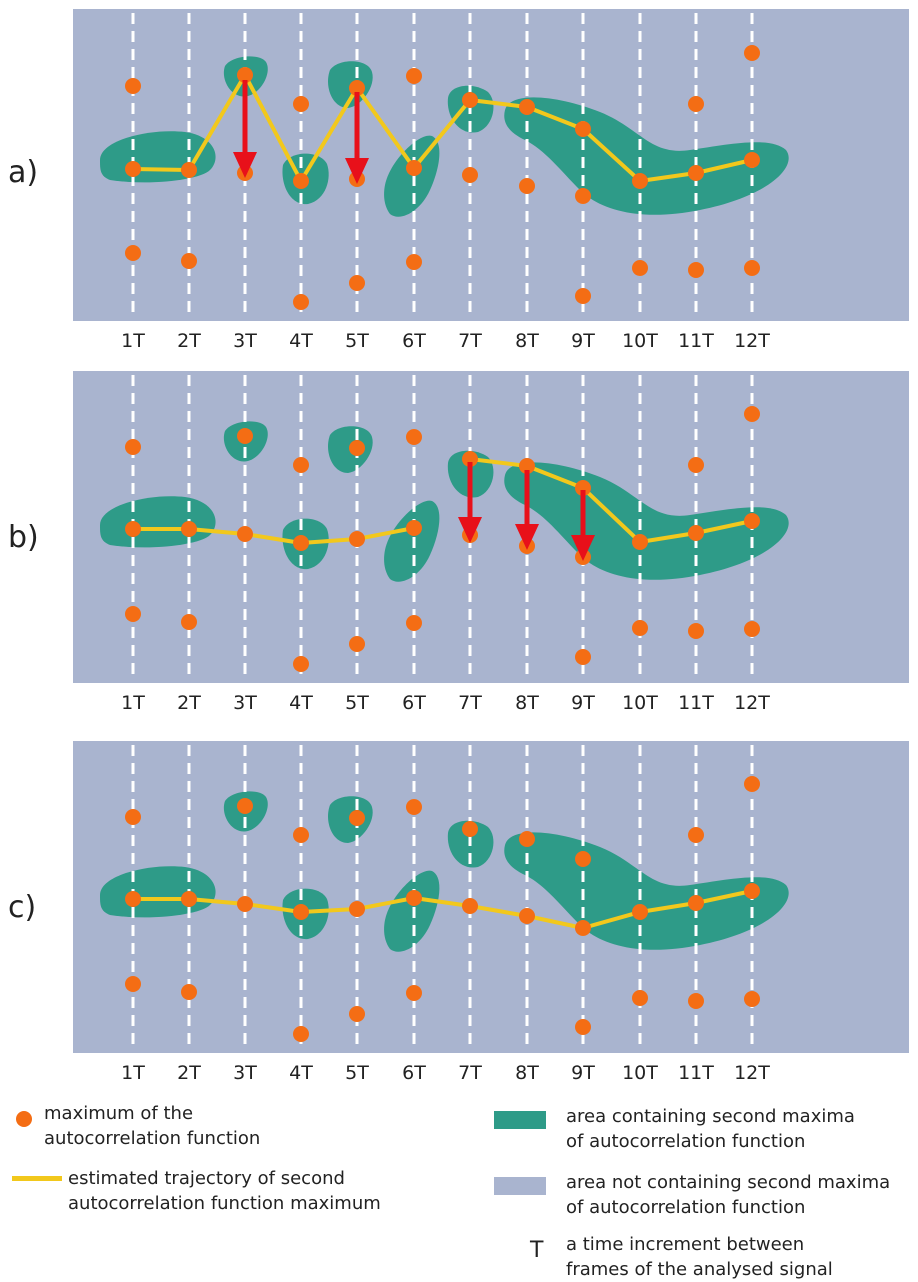  Describe the element at coordinates (414, 1073) in the screenshot. I see `time-label-6: 6T` at that location.